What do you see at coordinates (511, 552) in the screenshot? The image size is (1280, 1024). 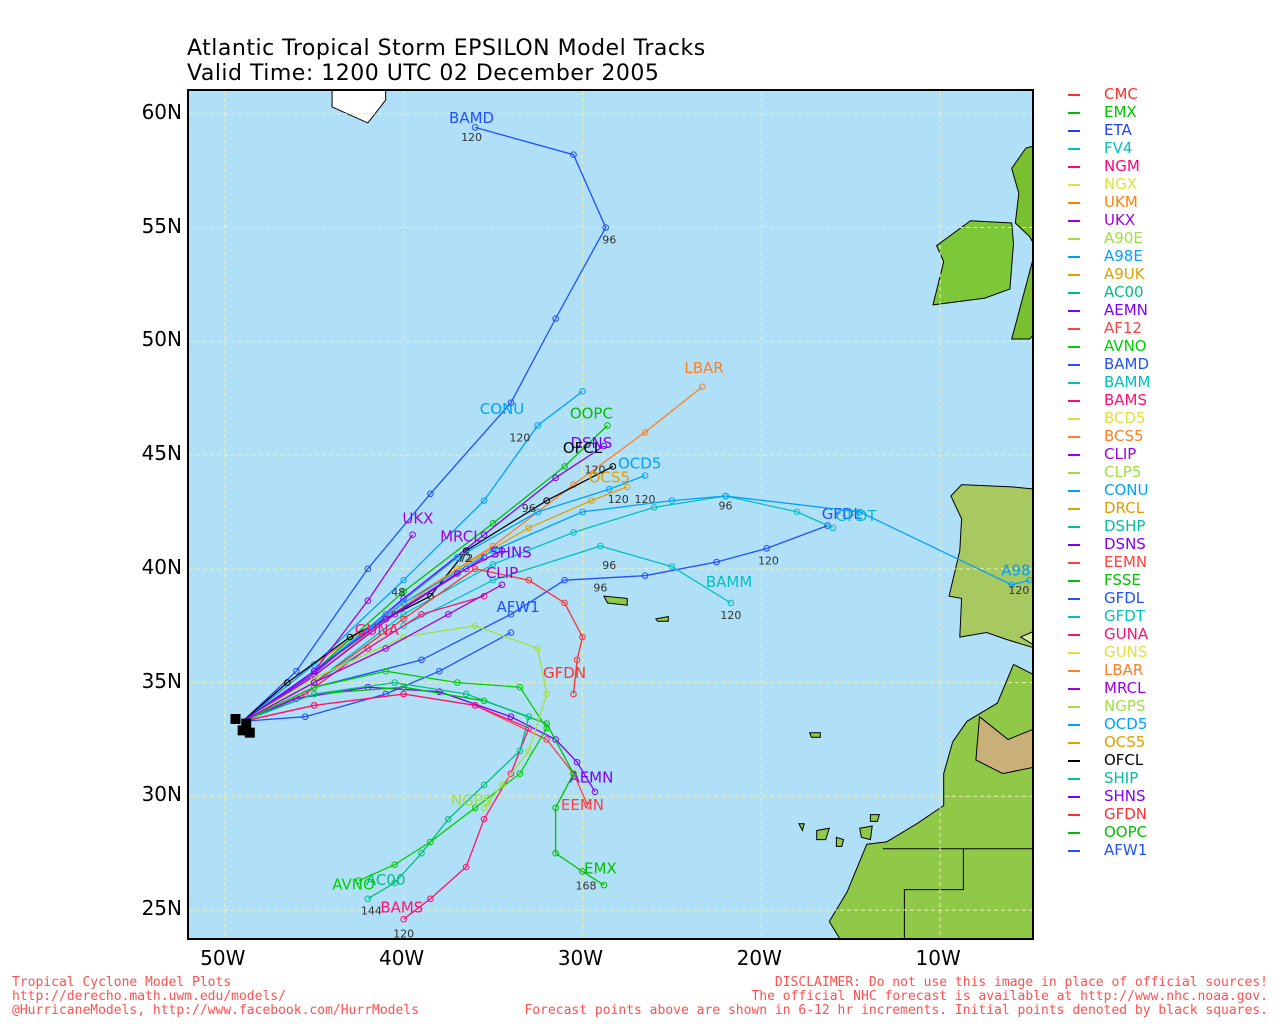 I see `track-label-shns: SHNS` at bounding box center [511, 552].